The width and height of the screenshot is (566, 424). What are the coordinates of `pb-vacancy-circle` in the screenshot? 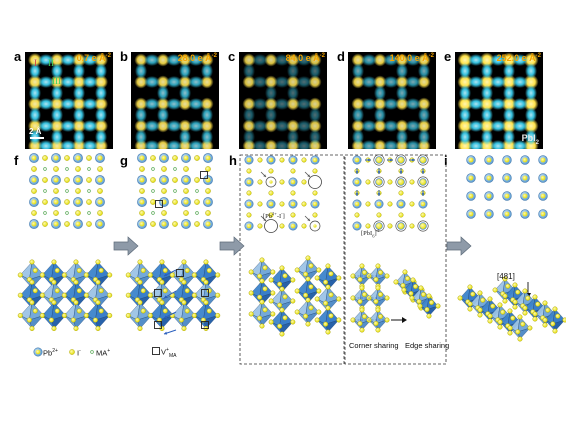 It's located at (271, 226).